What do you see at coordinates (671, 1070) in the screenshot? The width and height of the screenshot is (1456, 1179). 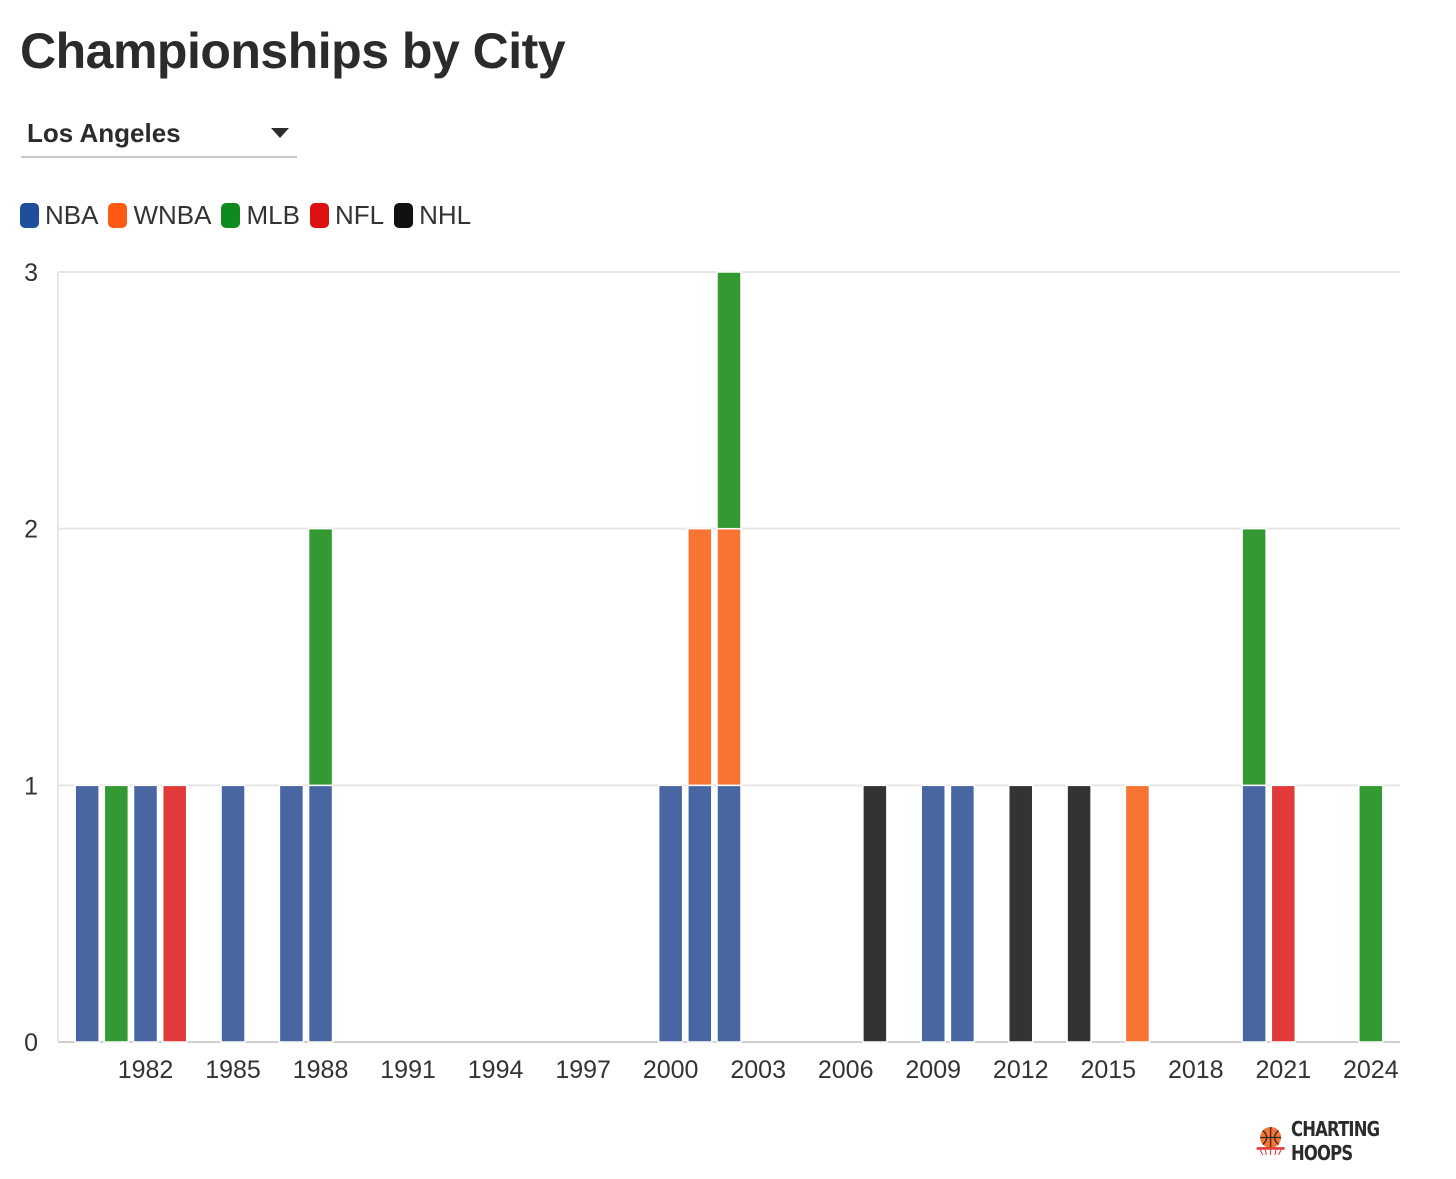 I see `x-tick-label: 2000` at bounding box center [671, 1070].